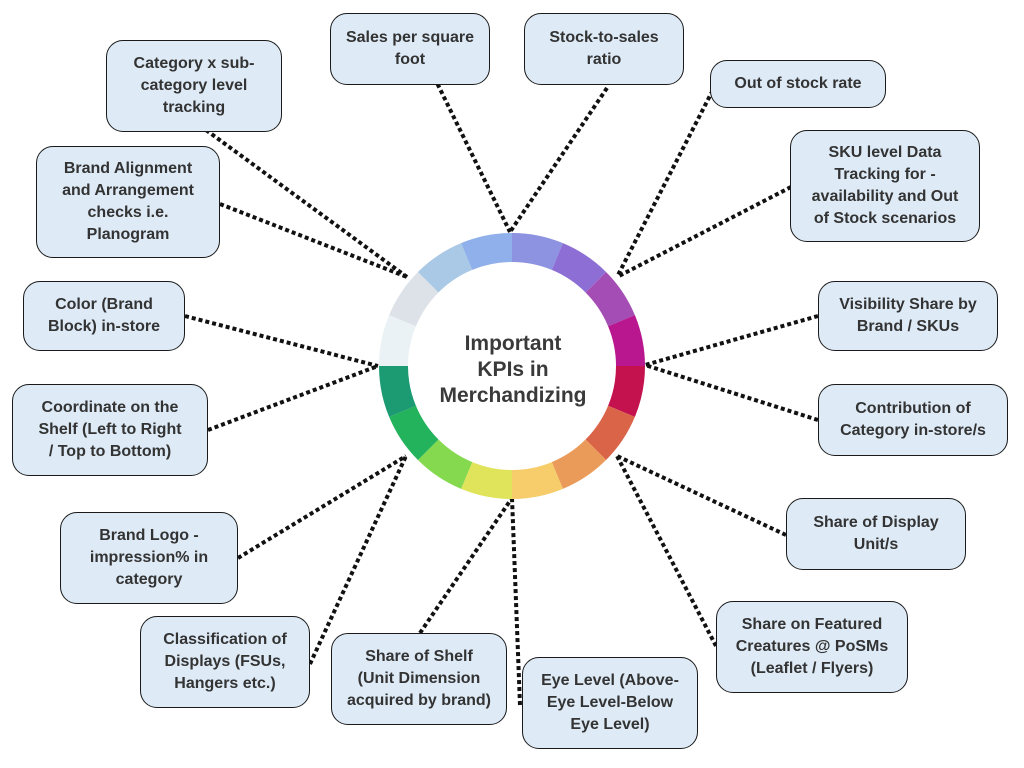 Image resolution: width=1024 pixels, height=768 pixels. Describe the element at coordinates (104, 316) in the screenshot. I see `kpi-color-brand-block: Color (Brand Block) in-store` at that location.